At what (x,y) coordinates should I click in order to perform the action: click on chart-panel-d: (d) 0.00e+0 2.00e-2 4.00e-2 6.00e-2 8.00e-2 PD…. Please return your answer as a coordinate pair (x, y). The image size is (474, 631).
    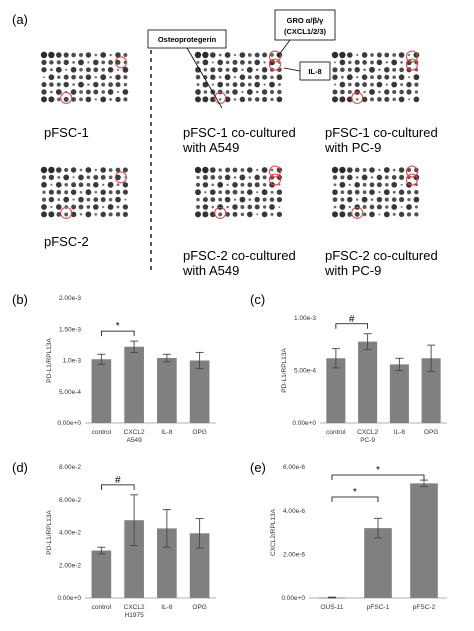
    Looking at the image, I should click on (114, 539).